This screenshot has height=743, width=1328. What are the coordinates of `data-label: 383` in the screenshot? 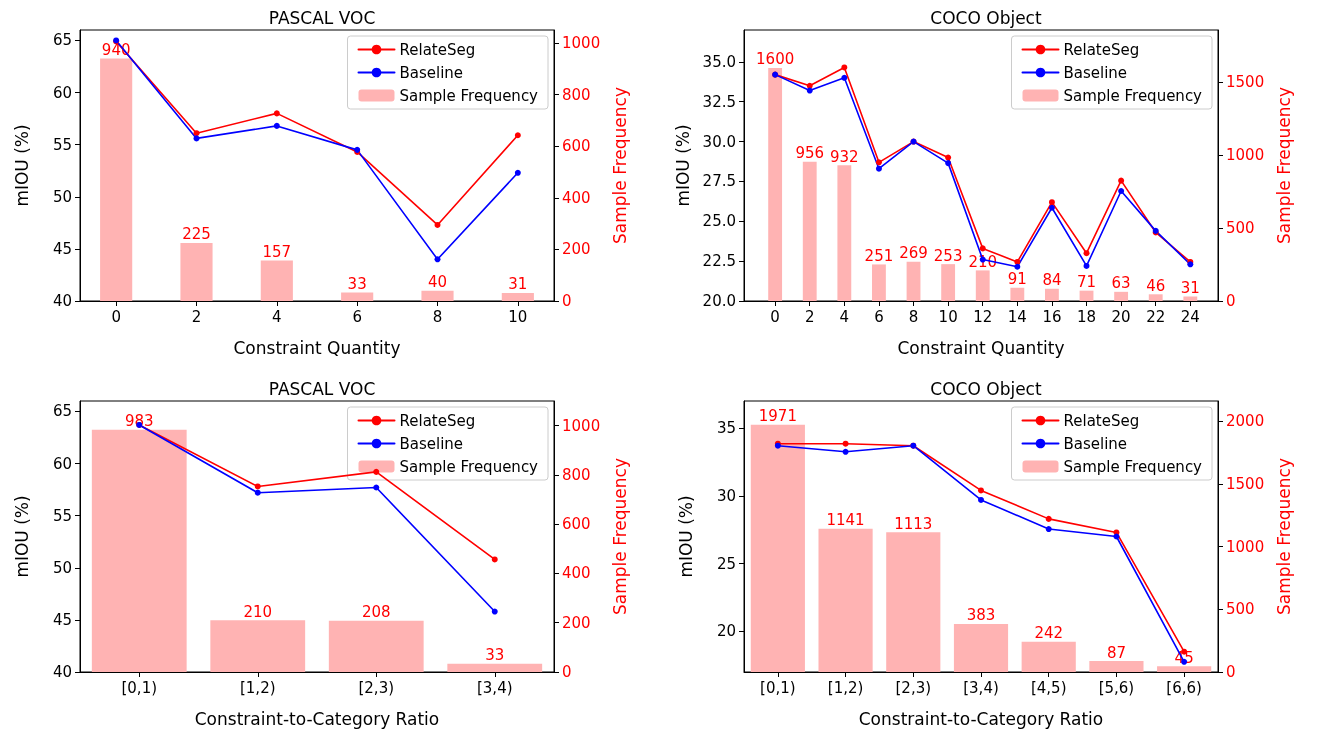 It's located at (981, 615).